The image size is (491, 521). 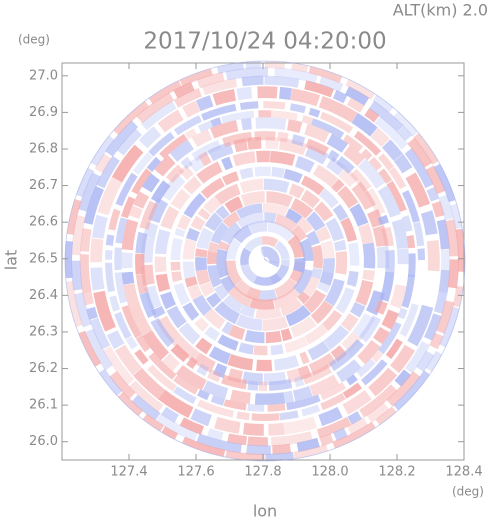 I want to click on altitude-label: ALT(km) 2.0, so click(x=440, y=10).